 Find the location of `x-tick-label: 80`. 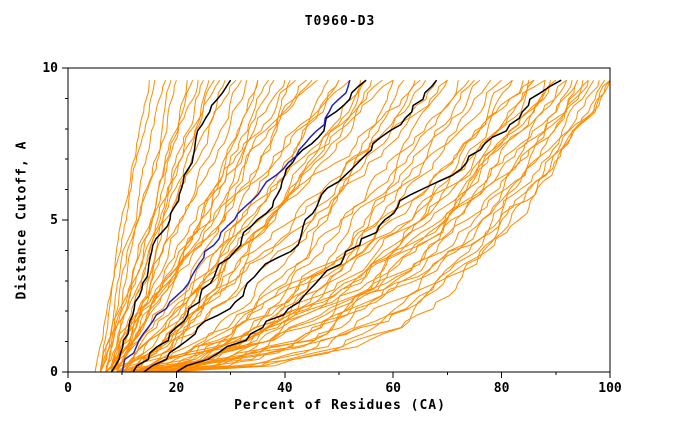

x-tick-label: 80 is located at coordinates (502, 388).